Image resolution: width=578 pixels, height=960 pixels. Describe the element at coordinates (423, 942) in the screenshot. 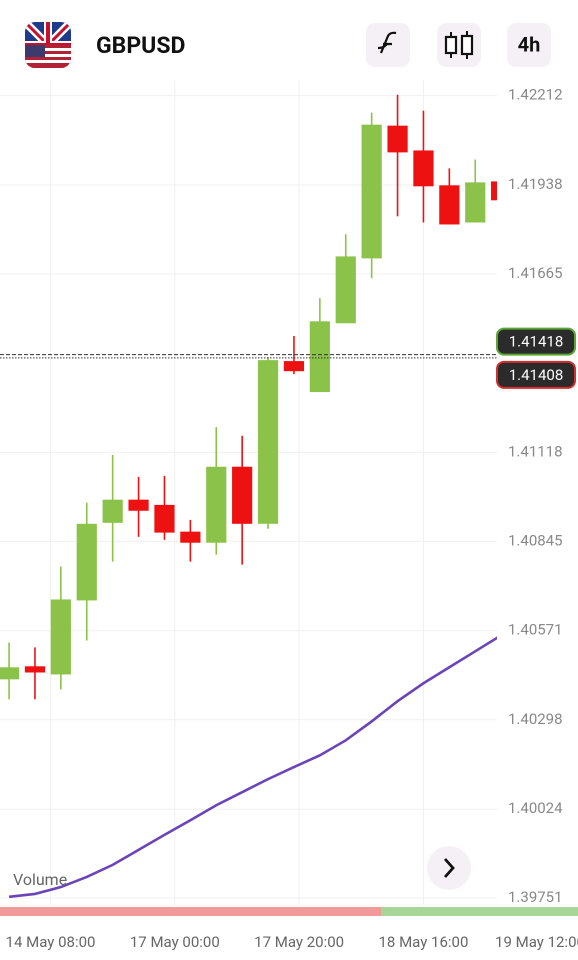

I see `x-tick-label: 18 May 16:00` at that location.